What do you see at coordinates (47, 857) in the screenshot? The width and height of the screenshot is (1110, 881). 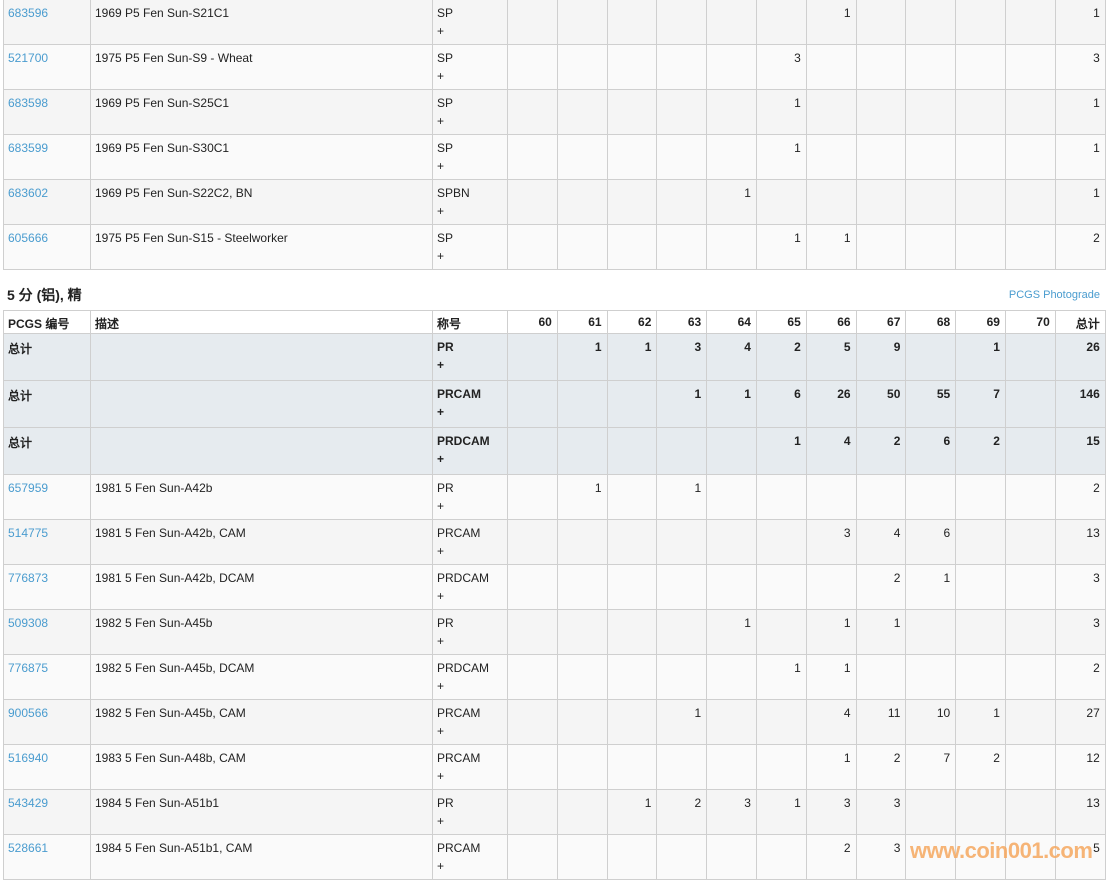 I see `pcgs-number-cell: 528661` at bounding box center [47, 857].